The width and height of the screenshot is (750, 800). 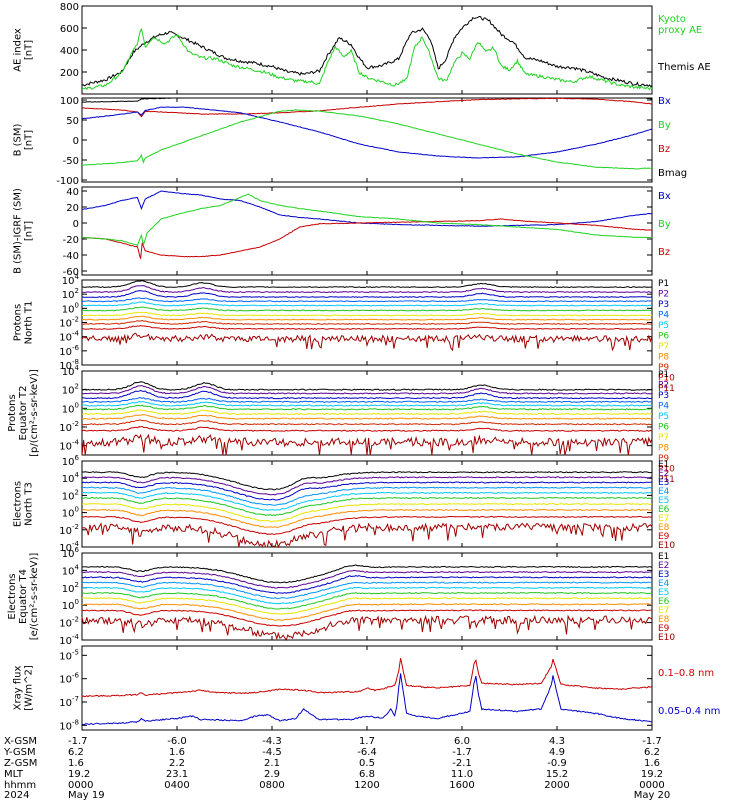 What do you see at coordinates (367, 752) in the screenshot?
I see `x-row-value: -6.4` at bounding box center [367, 752].